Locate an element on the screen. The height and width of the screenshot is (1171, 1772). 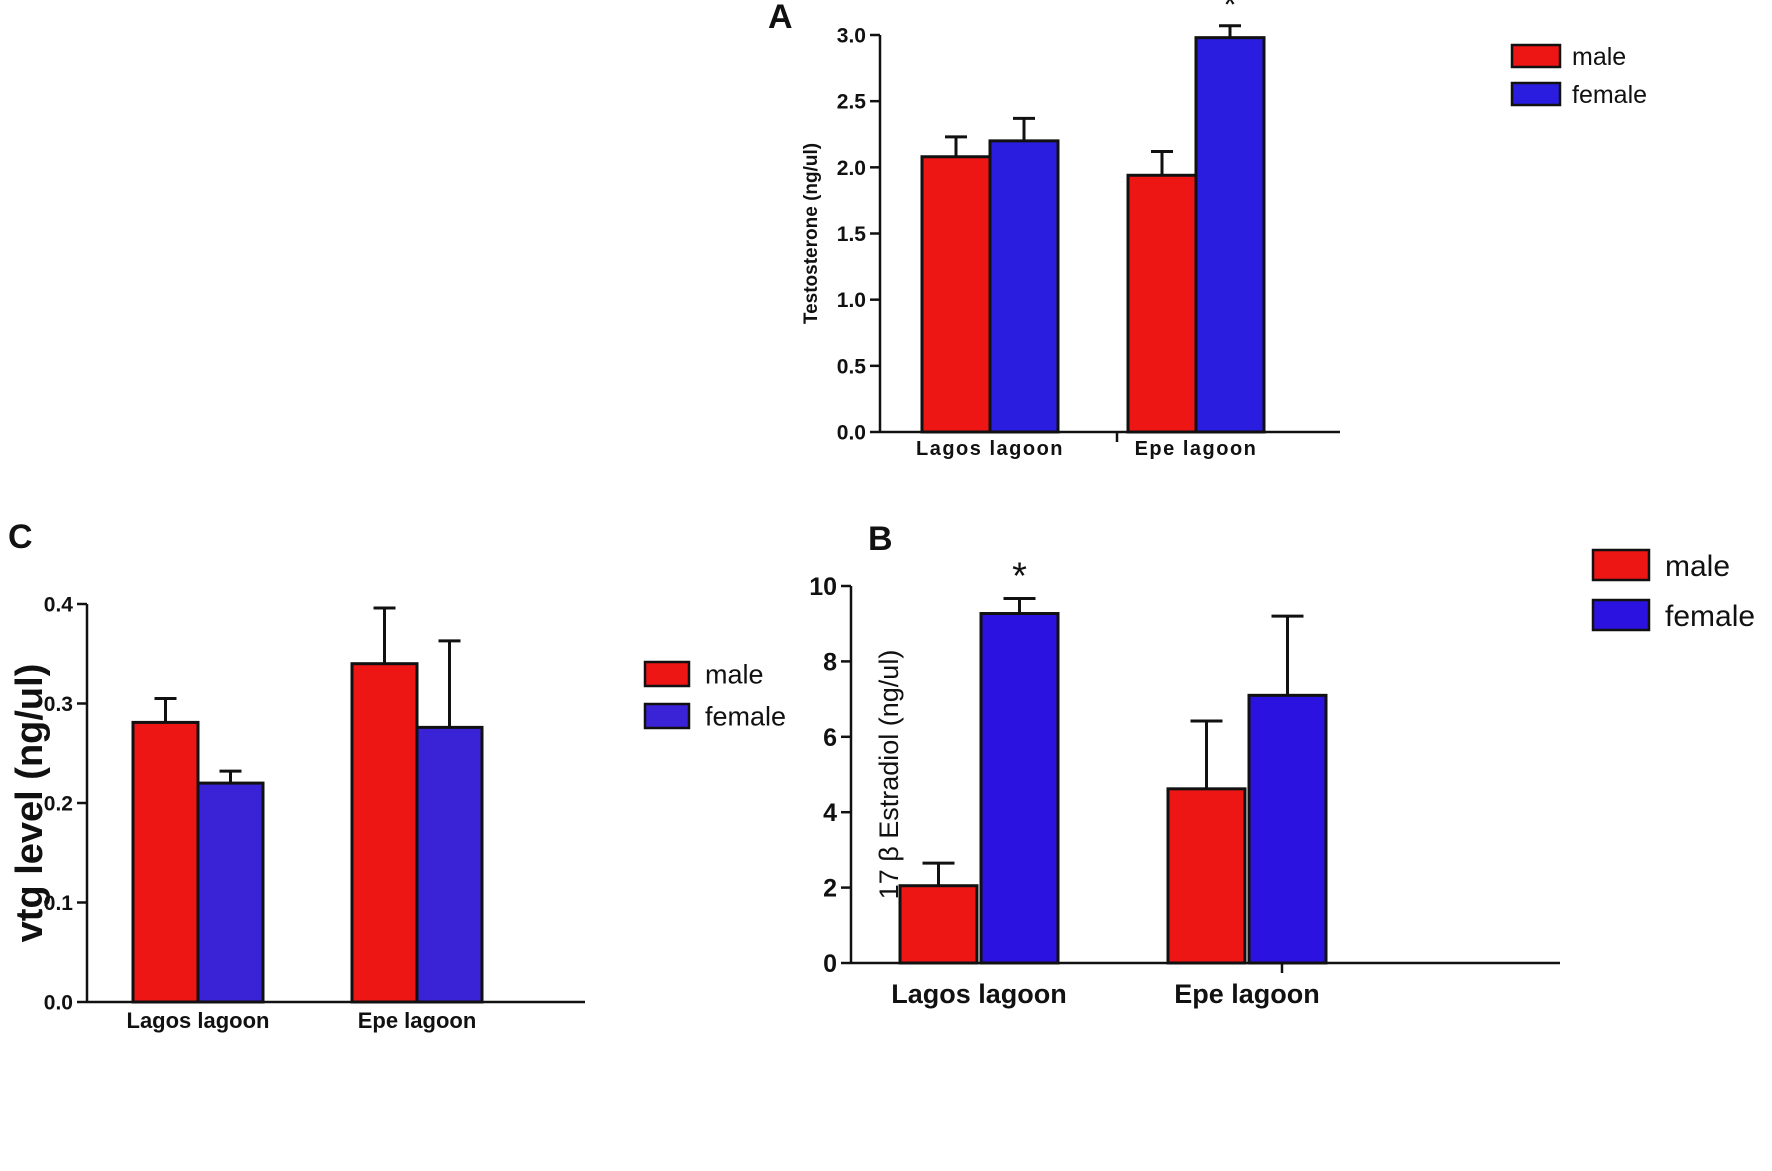
y-tick-label: 2 is located at coordinates (830, 889).